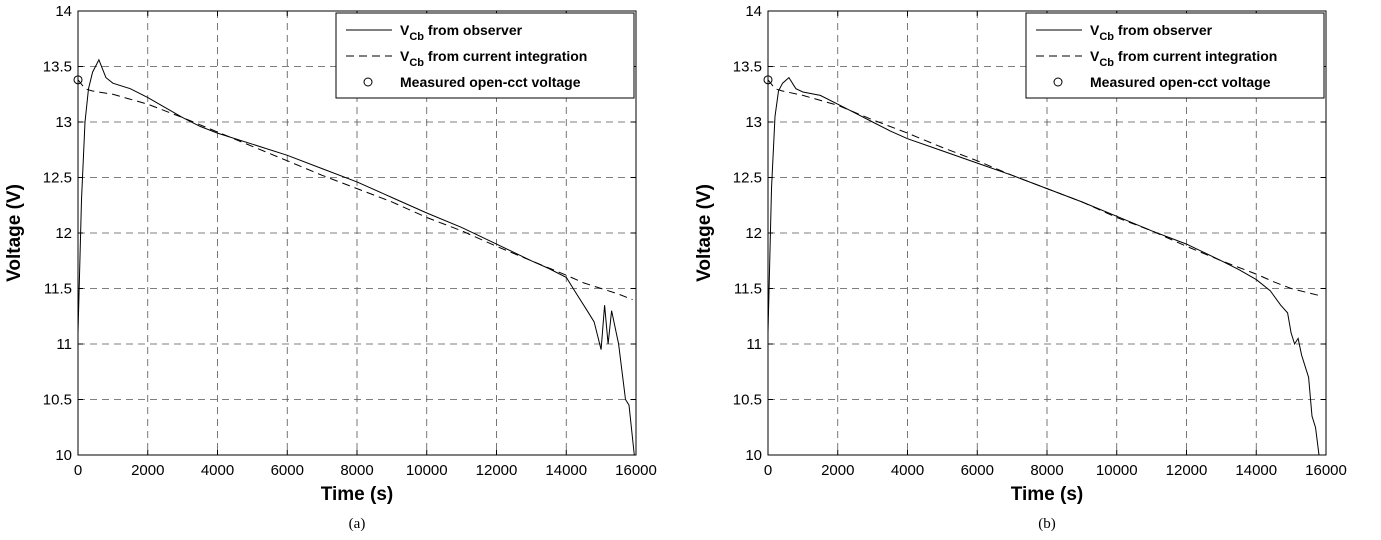 The height and width of the screenshot is (540, 1381). I want to click on panel-caption: (a), so click(357, 524).